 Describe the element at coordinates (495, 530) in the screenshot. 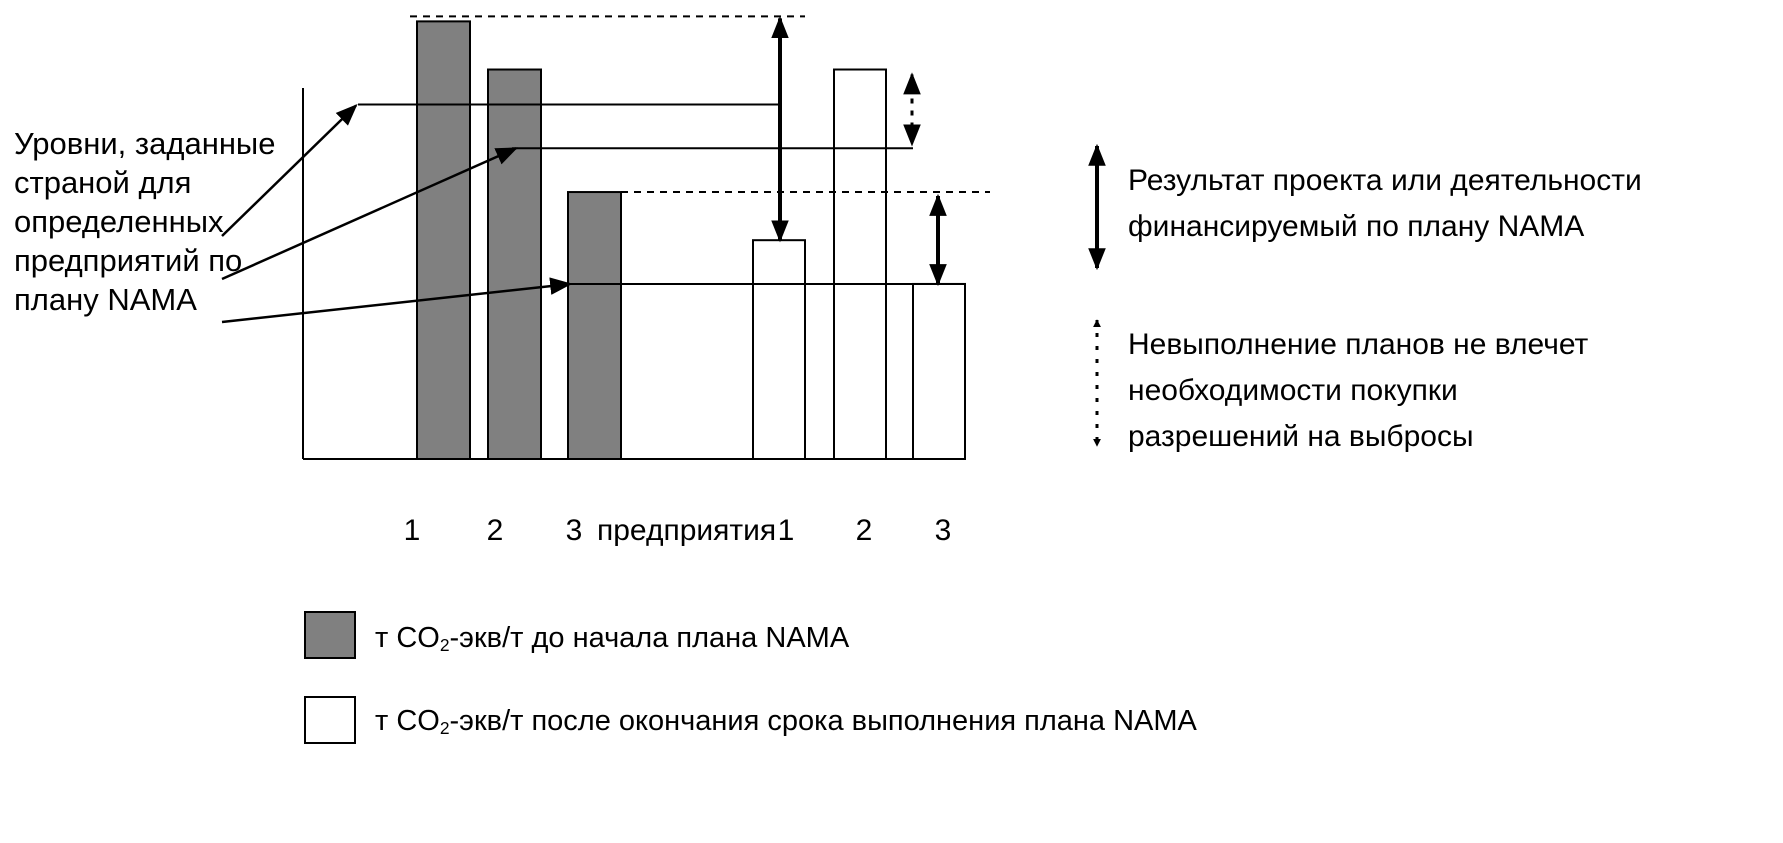

I see `x-tick-label-before-2: 2` at that location.